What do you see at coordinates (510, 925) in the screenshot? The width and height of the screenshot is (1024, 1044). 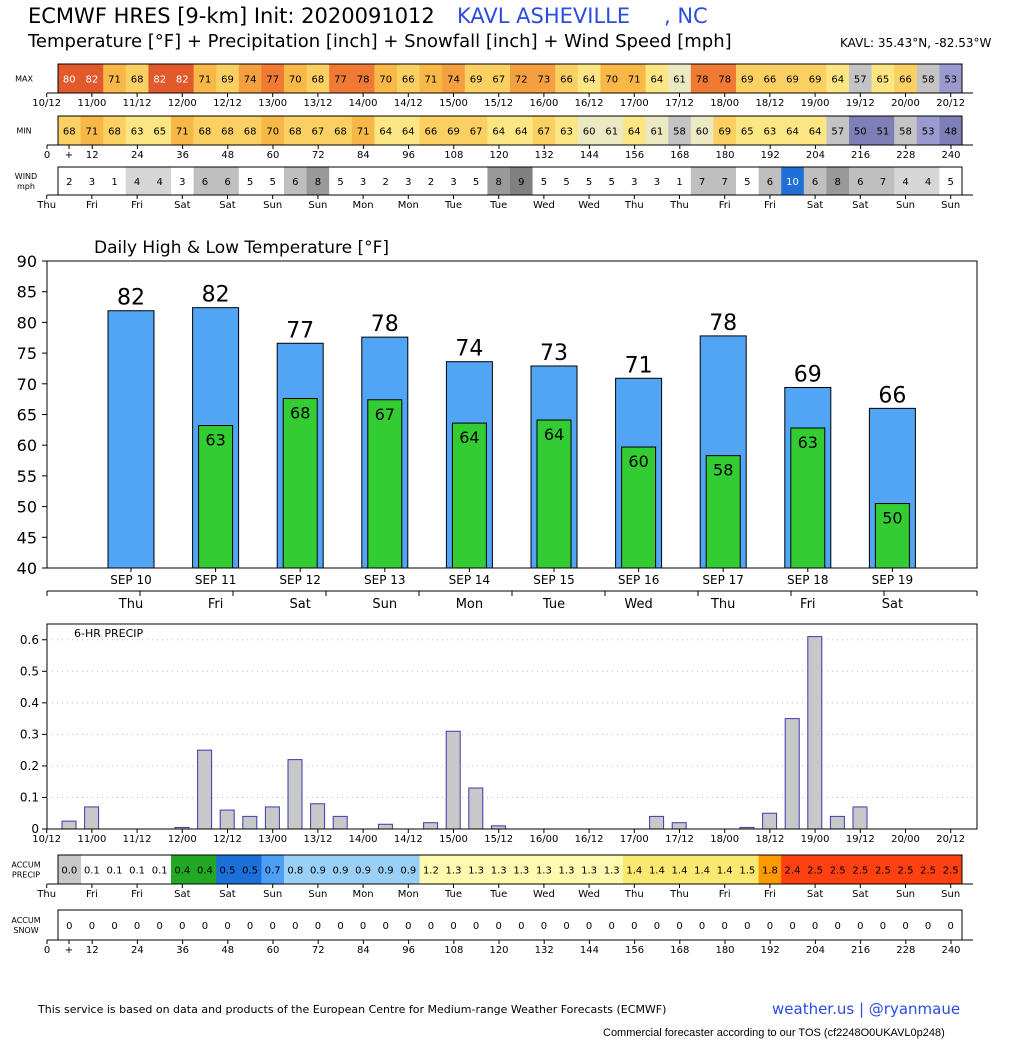 I see `accum-snow-strip-bg` at bounding box center [510, 925].